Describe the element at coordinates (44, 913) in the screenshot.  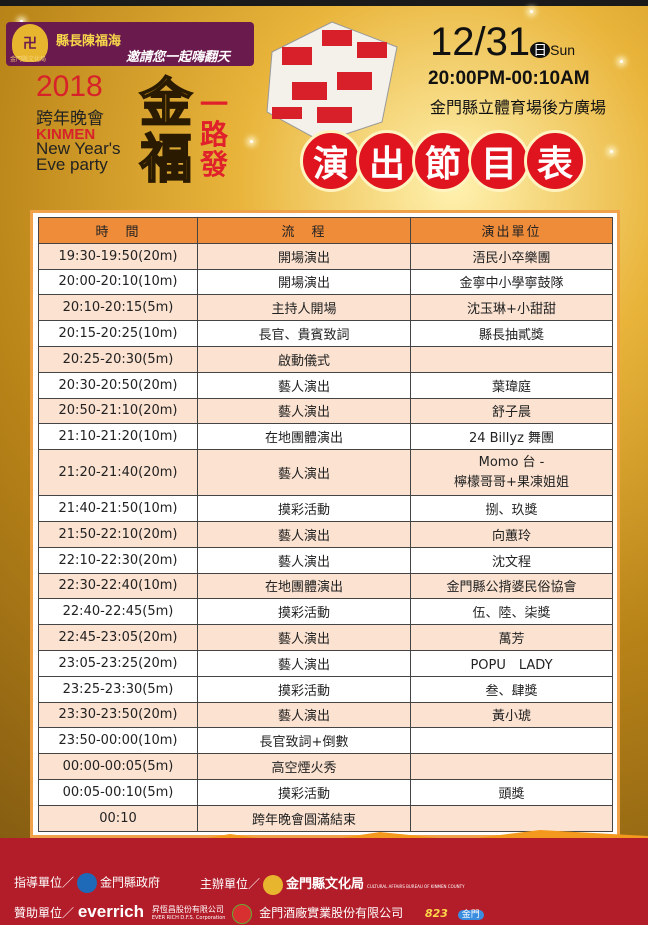
I see `sponsor-label: 贊助單位／` at that location.